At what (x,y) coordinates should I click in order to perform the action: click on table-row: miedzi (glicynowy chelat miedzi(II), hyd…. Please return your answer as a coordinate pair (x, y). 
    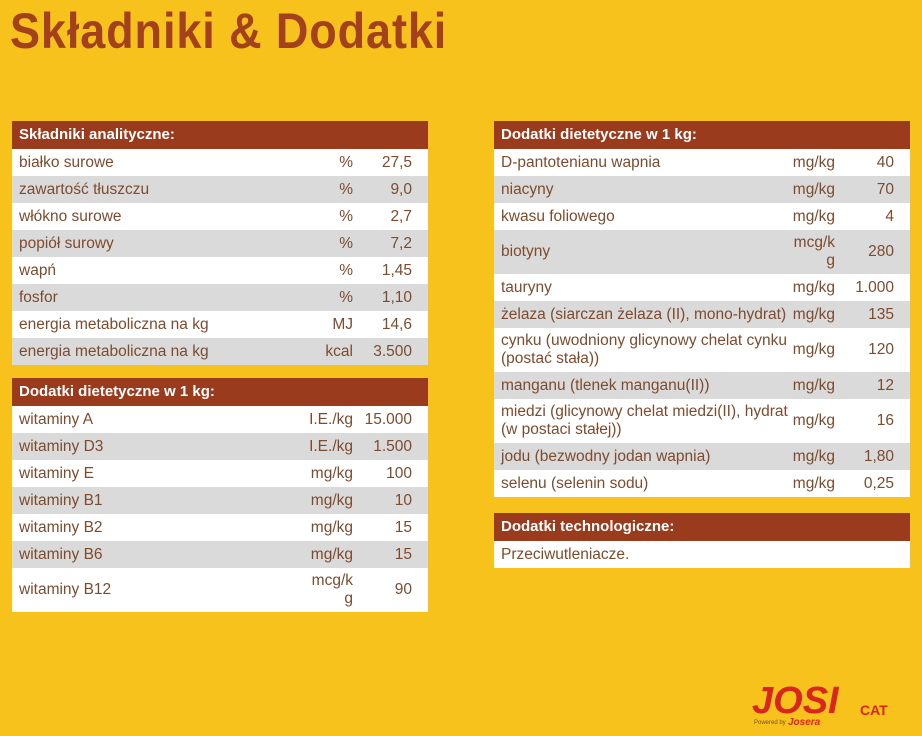
    Looking at the image, I should click on (702, 421).